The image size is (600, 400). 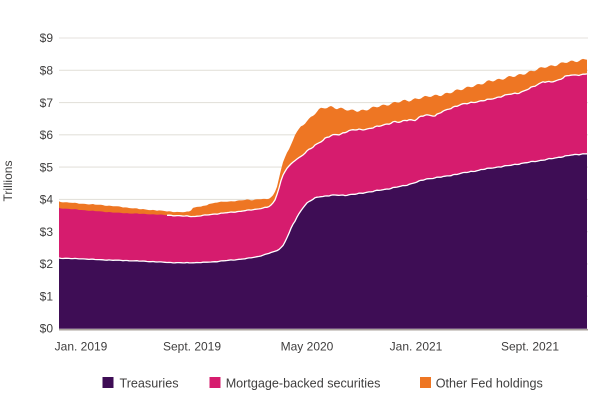 What do you see at coordinates (47, 167) in the screenshot?
I see `svg-text: $5` at bounding box center [47, 167].